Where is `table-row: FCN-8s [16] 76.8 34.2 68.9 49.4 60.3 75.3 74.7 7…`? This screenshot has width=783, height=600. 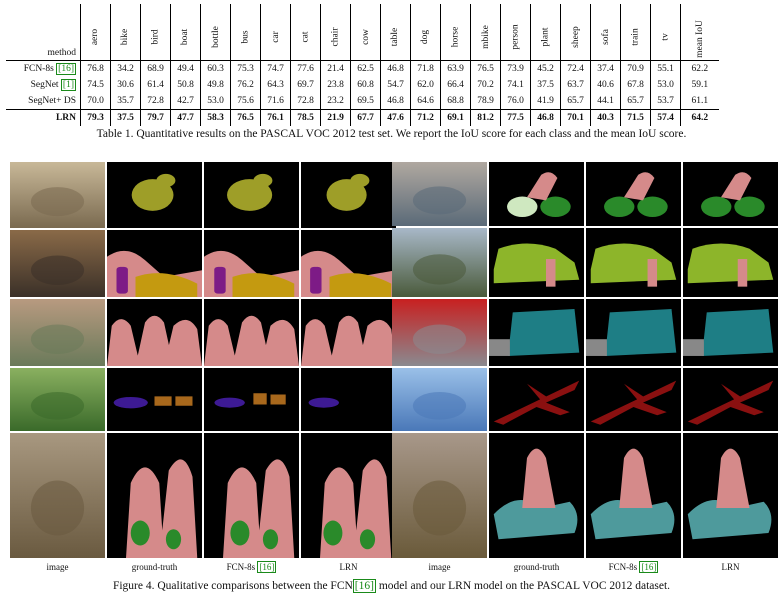
table-row: FCN-8s [16] 76.8 34.2 68.9 49.4 60.3 75.3 74.7 7… is located at coordinates (362, 68).